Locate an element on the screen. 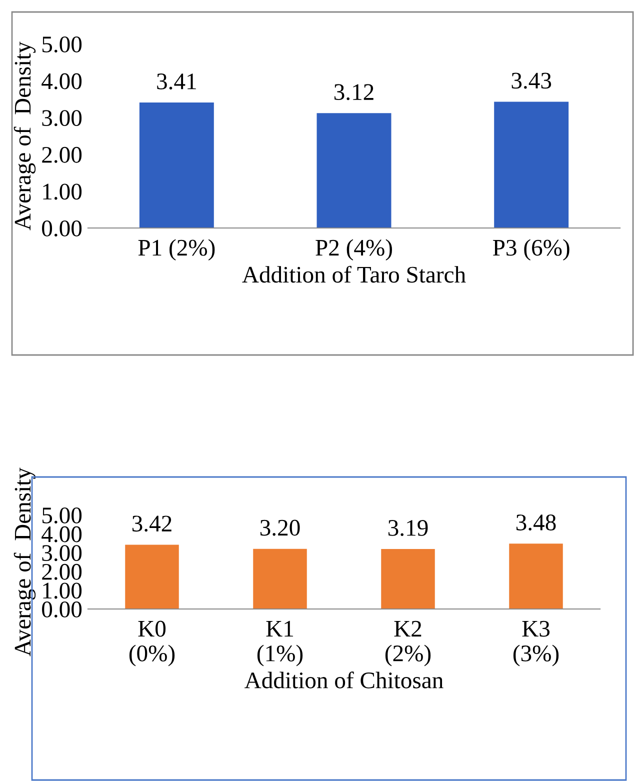 This screenshot has height=781, width=634. x-tick-label: P2 (4%) is located at coordinates (354, 250).